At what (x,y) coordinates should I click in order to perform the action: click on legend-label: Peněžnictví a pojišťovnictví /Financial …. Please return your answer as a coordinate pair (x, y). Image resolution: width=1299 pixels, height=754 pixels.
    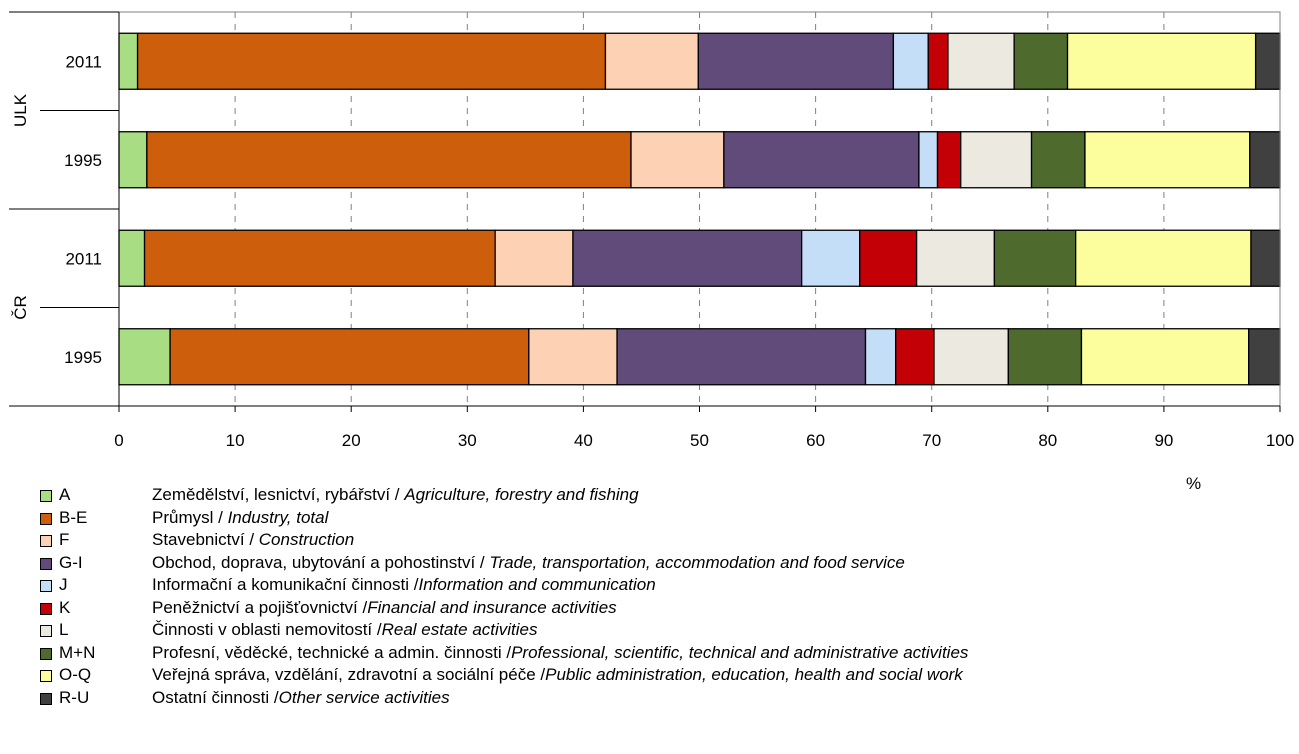
    Looking at the image, I should click on (384, 608).